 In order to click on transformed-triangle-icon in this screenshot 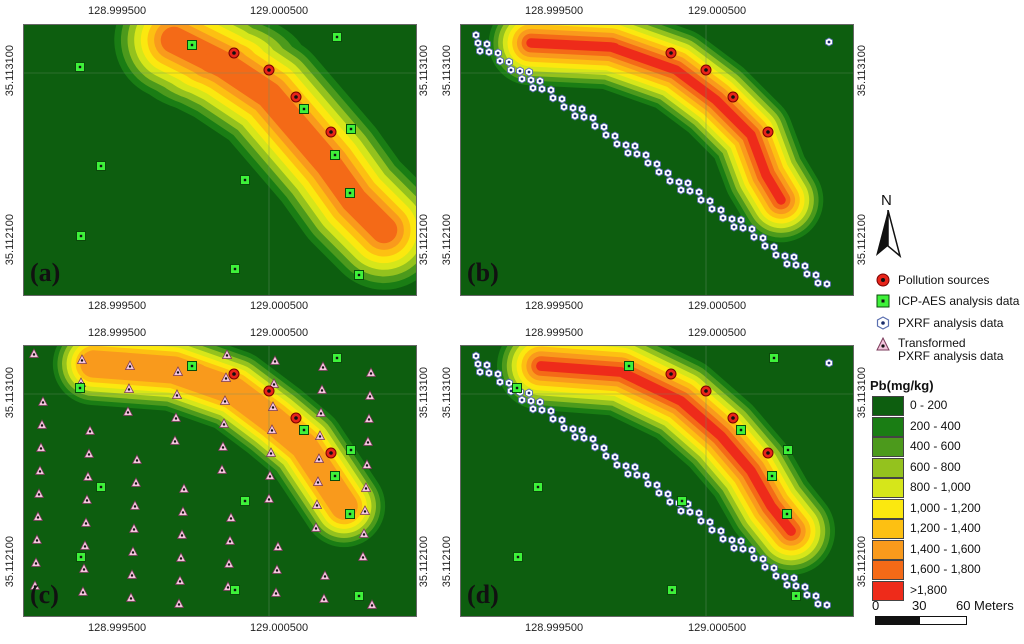, I will do `click(883, 344)`.